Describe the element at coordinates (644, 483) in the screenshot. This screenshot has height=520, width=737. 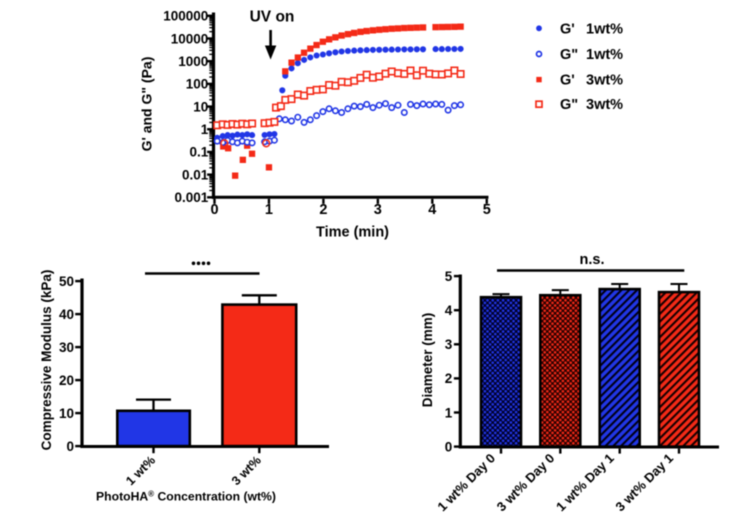
I see `svg-text: 3 wt% Day 1` at that location.